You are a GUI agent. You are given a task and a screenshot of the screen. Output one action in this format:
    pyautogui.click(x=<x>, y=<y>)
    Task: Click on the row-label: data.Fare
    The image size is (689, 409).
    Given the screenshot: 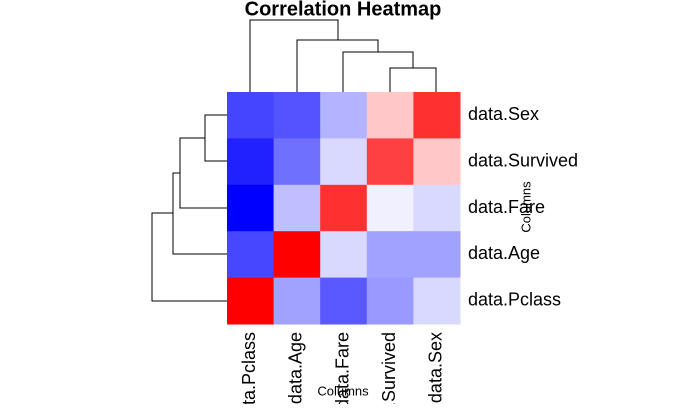 What is the action you would take?
    pyautogui.click(x=506, y=207)
    